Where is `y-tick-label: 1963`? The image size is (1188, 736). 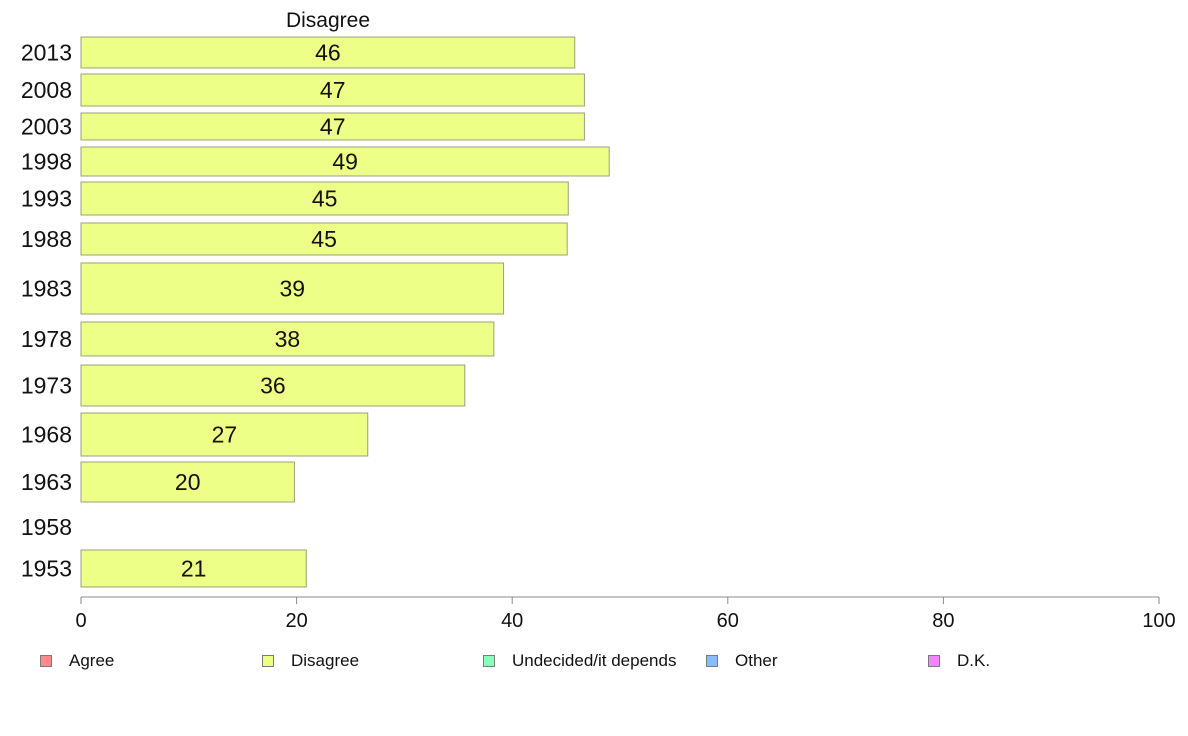
y-tick-label: 1963 is located at coordinates (46, 482).